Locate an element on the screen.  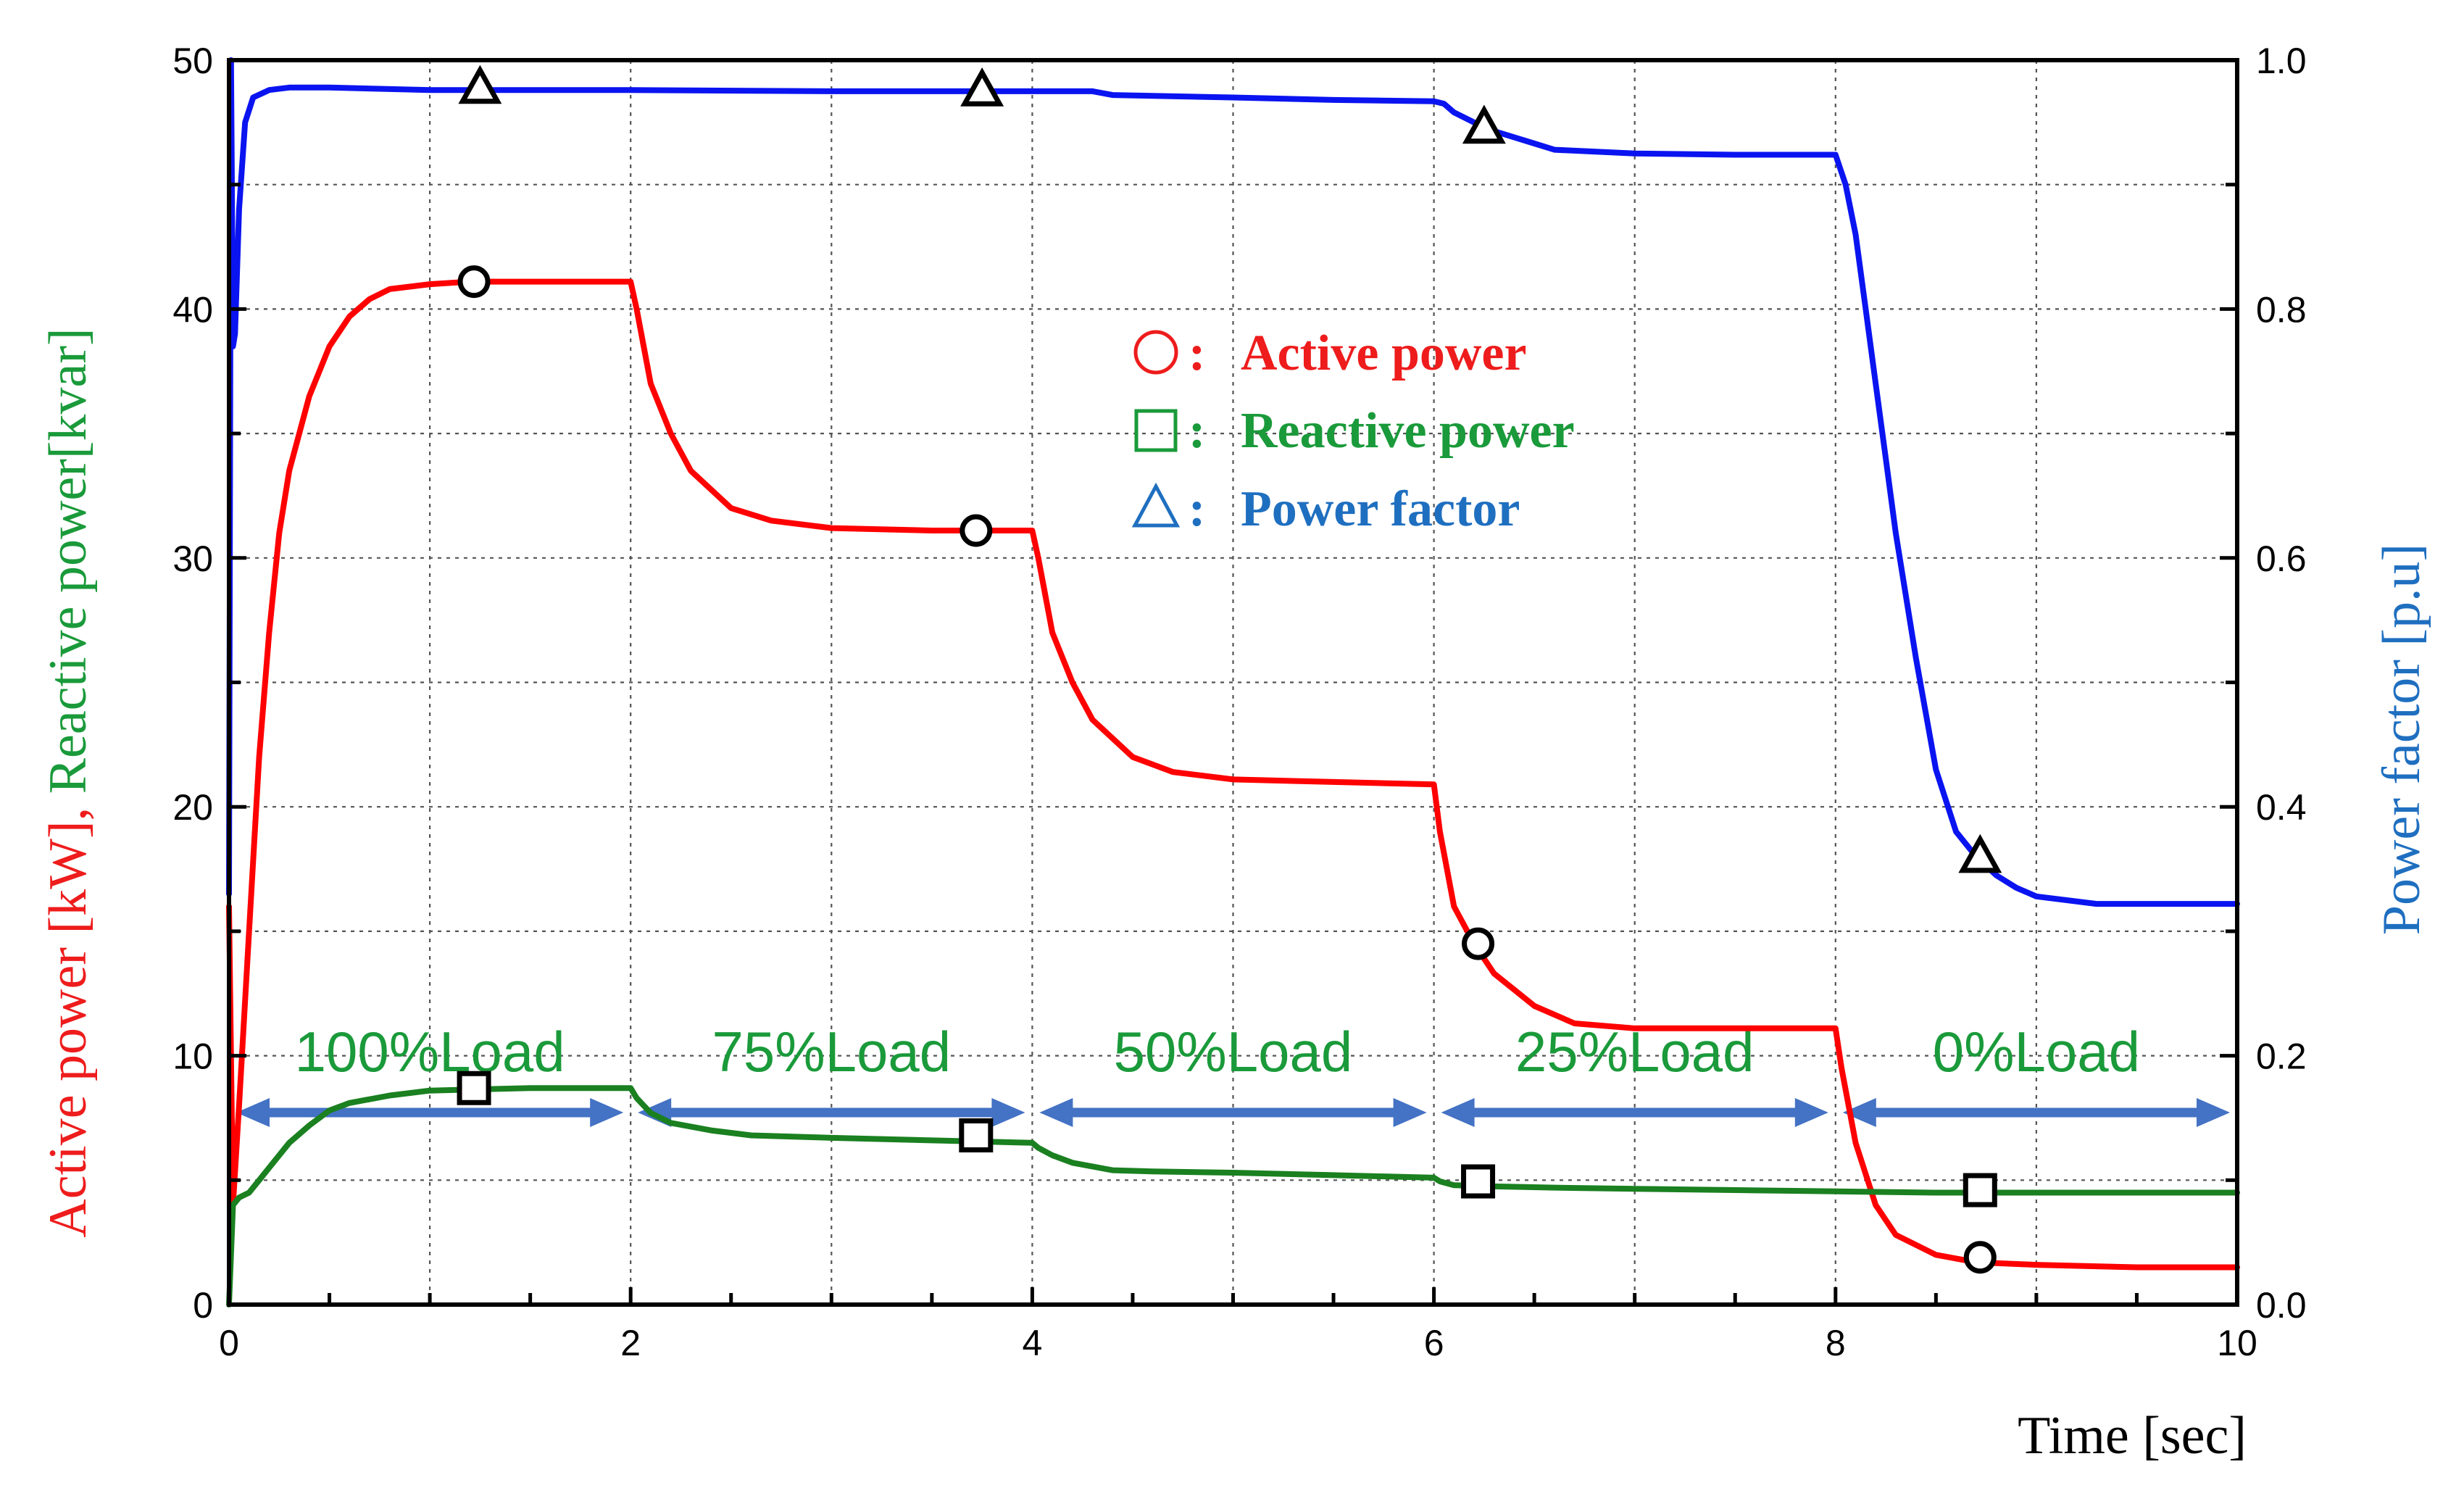
x-tick-label: 6 is located at coordinates (1434, 1343).